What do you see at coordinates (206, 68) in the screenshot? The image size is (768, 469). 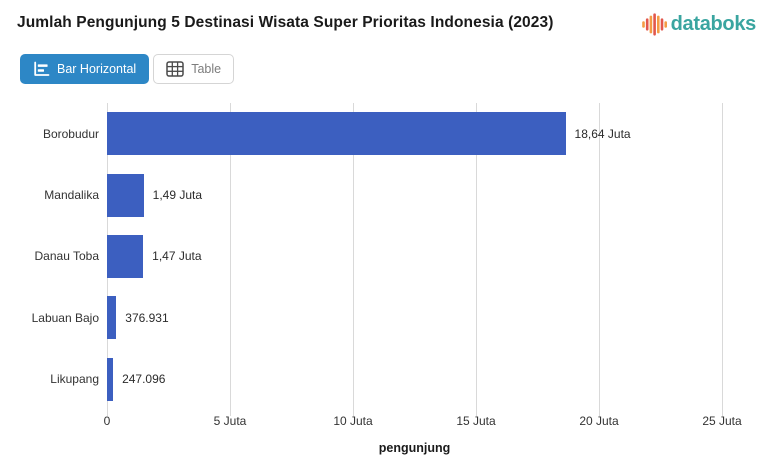 I see `table-label: Table` at bounding box center [206, 68].